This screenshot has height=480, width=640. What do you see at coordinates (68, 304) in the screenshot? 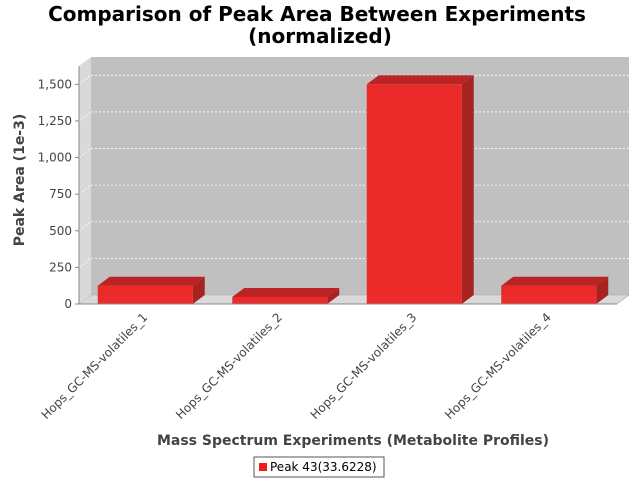
I see `y-tick-label: 0` at bounding box center [68, 304].